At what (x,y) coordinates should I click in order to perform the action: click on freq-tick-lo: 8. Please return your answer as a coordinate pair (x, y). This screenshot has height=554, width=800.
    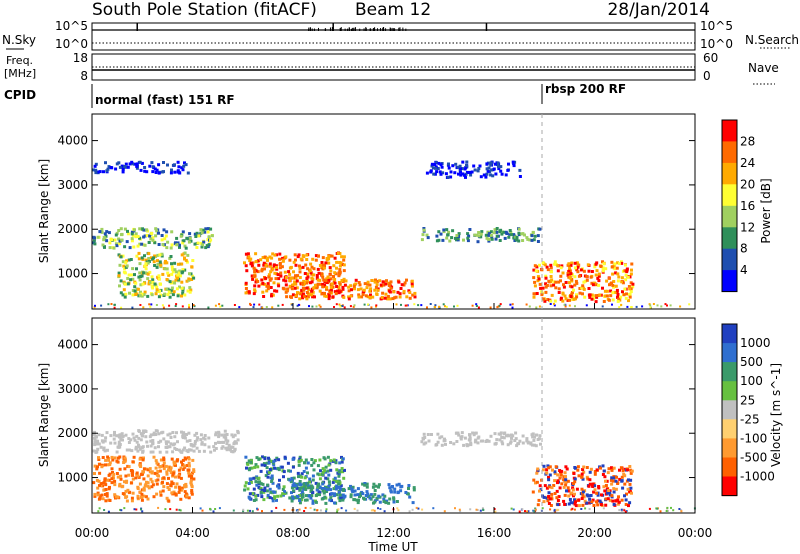
    Looking at the image, I should click on (84, 76).